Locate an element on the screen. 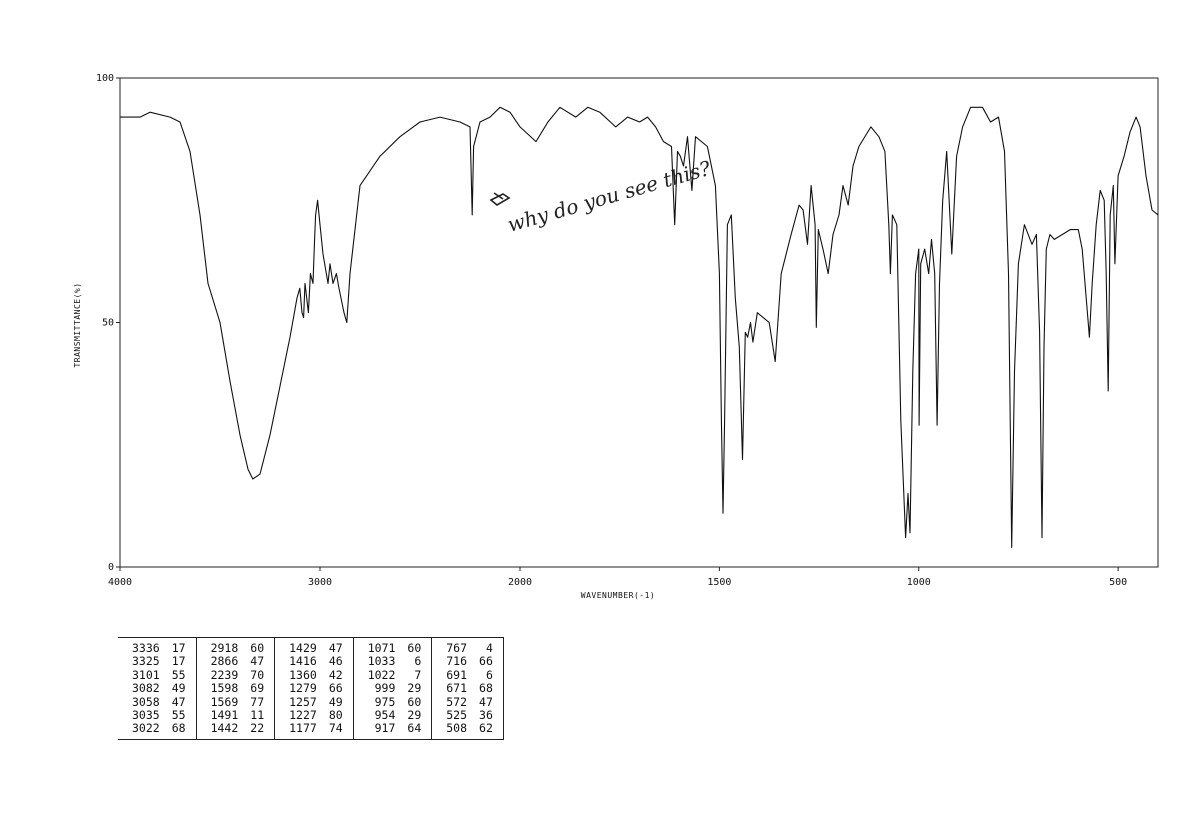 This screenshot has height=816, width=1202. peak-wavenumber: 975 is located at coordinates (385, 701).